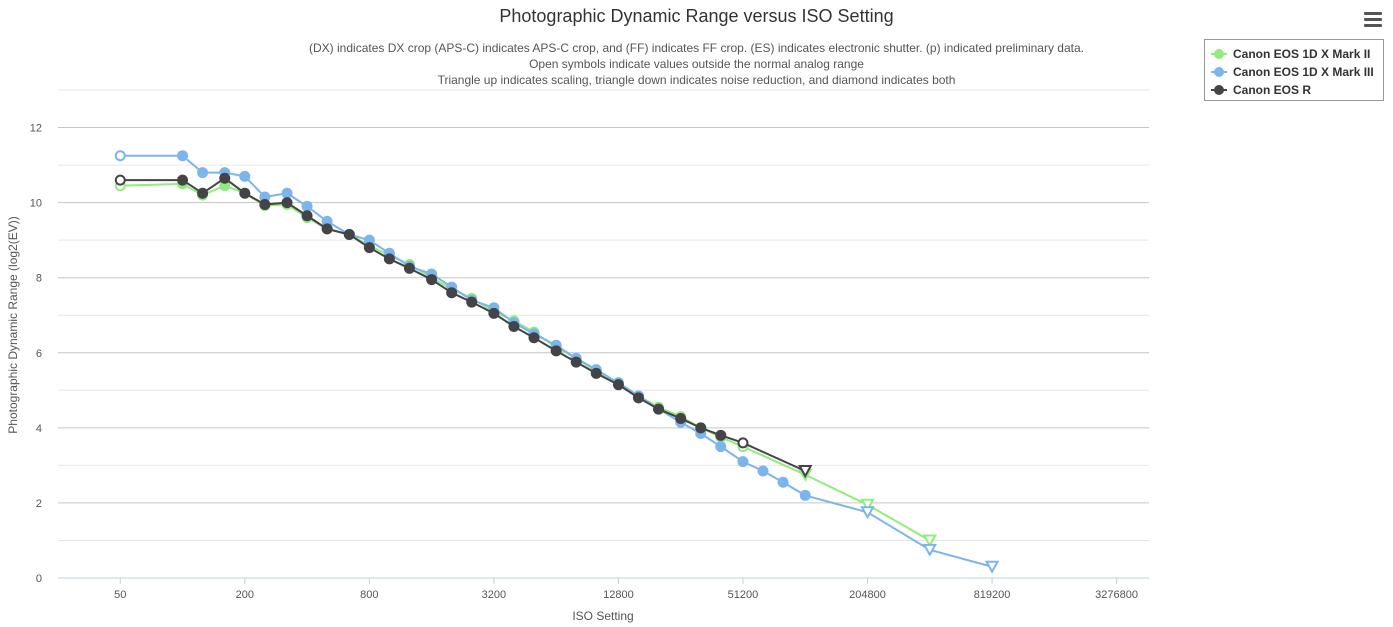 The width and height of the screenshot is (1393, 627). What do you see at coordinates (1272, 90) in the screenshot?
I see `legend-label-series-3: Canon EOS R` at bounding box center [1272, 90].